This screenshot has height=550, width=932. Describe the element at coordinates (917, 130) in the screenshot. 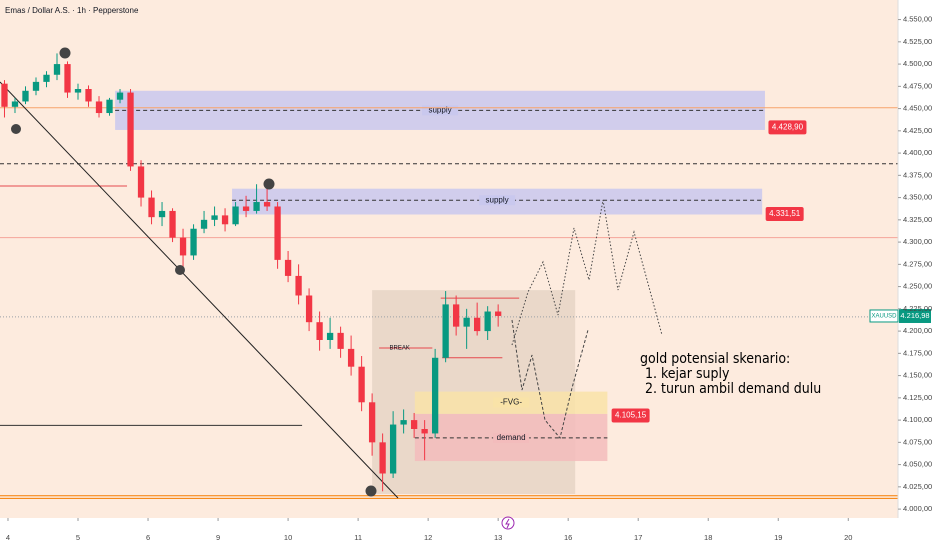

I see `y-tick-label: 4.425,00` at that location.